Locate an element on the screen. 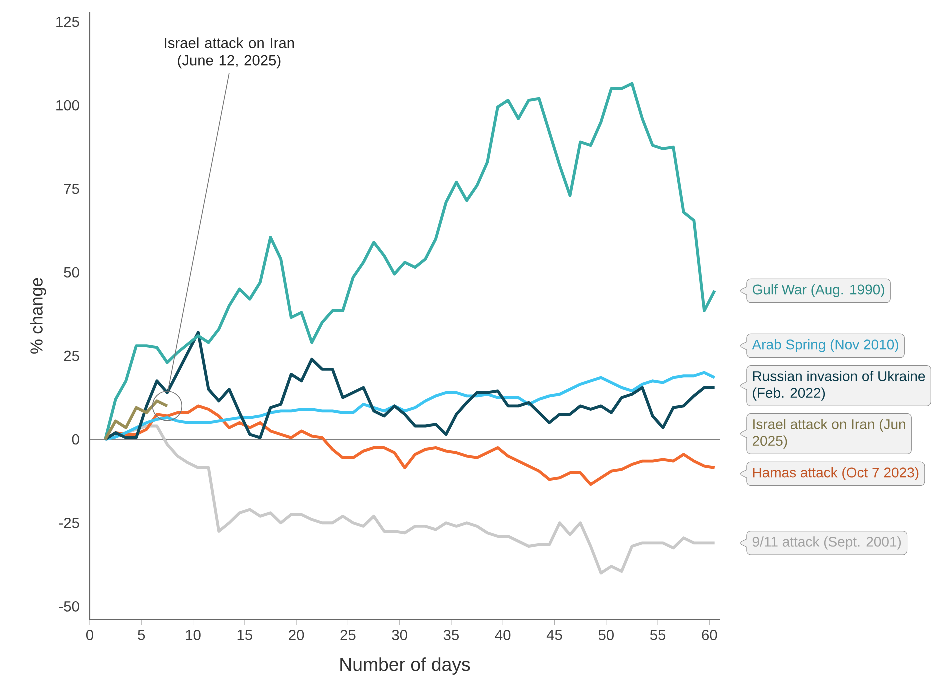  x-tick-label: 55 is located at coordinates (658, 635).